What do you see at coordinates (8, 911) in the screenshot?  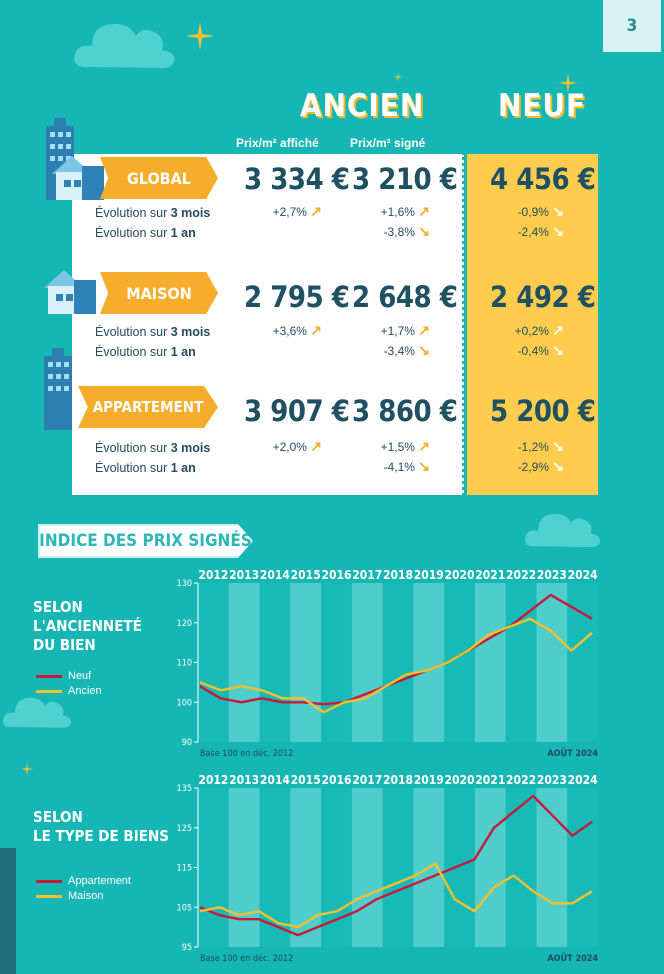 I see `building-decoration` at bounding box center [8, 911].